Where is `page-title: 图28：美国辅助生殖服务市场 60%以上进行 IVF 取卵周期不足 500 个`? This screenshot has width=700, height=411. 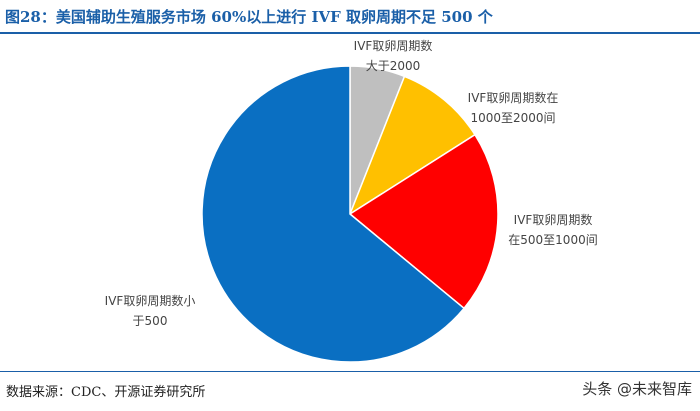 page-title: 图28：美国辅助生殖服务市场 60%以上进行 IVF 取卵周期不足 500 个 is located at coordinates (249, 17).